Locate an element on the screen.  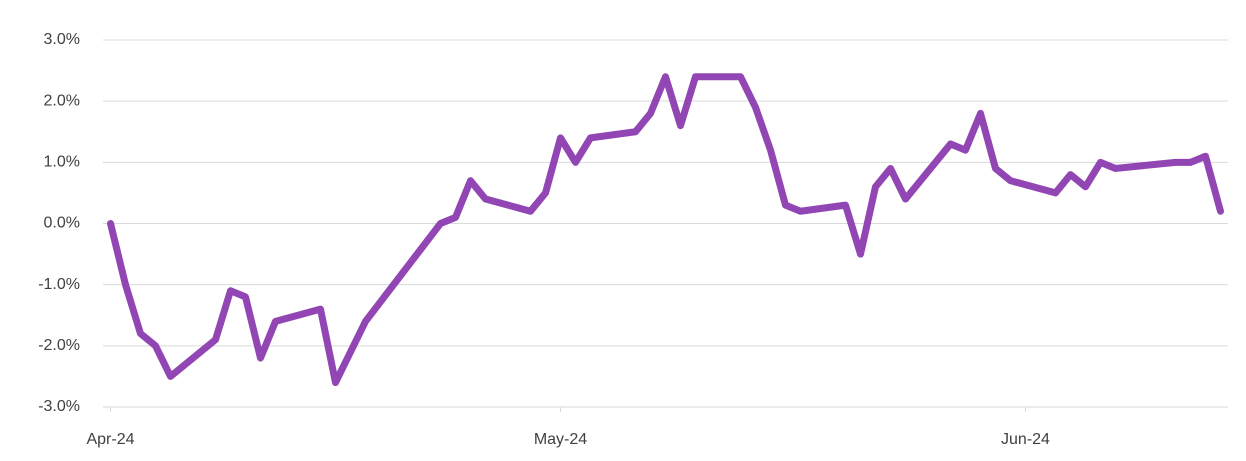
y-tick-label: 3.0% is located at coordinates (62, 39).